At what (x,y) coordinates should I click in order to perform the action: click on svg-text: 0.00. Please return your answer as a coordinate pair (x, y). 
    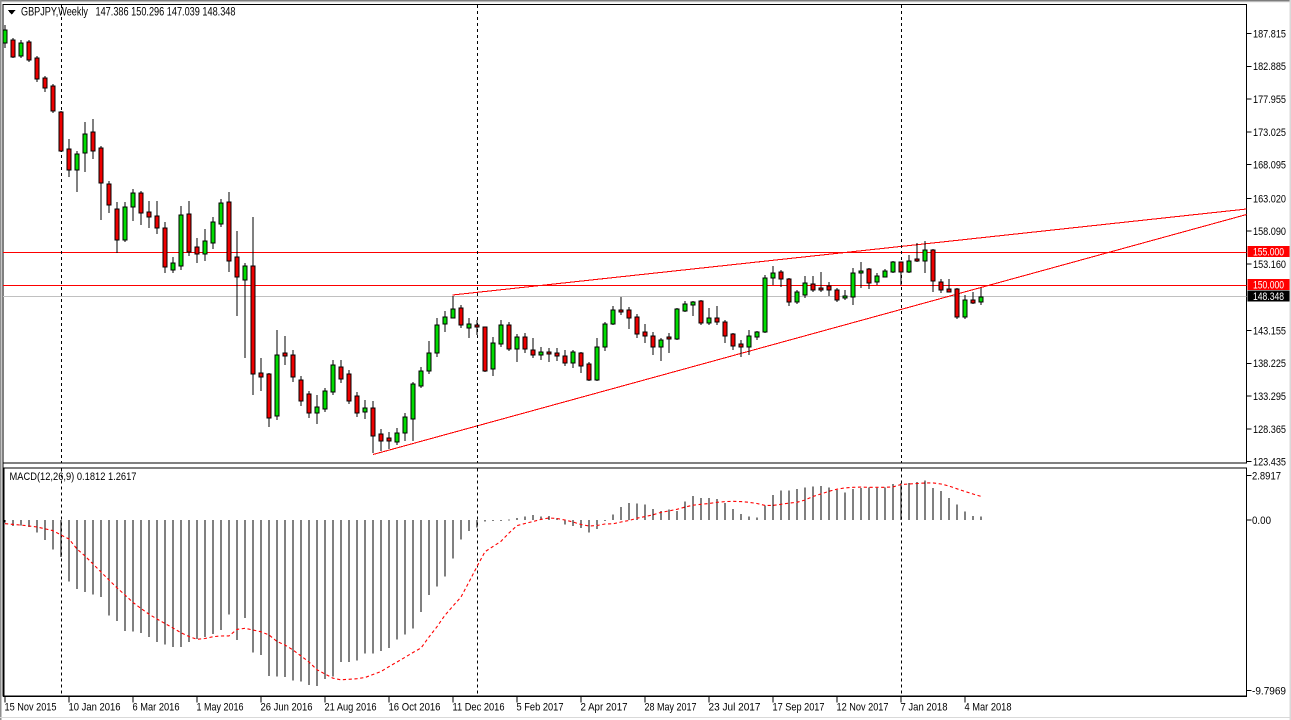
    Looking at the image, I should click on (1261, 521).